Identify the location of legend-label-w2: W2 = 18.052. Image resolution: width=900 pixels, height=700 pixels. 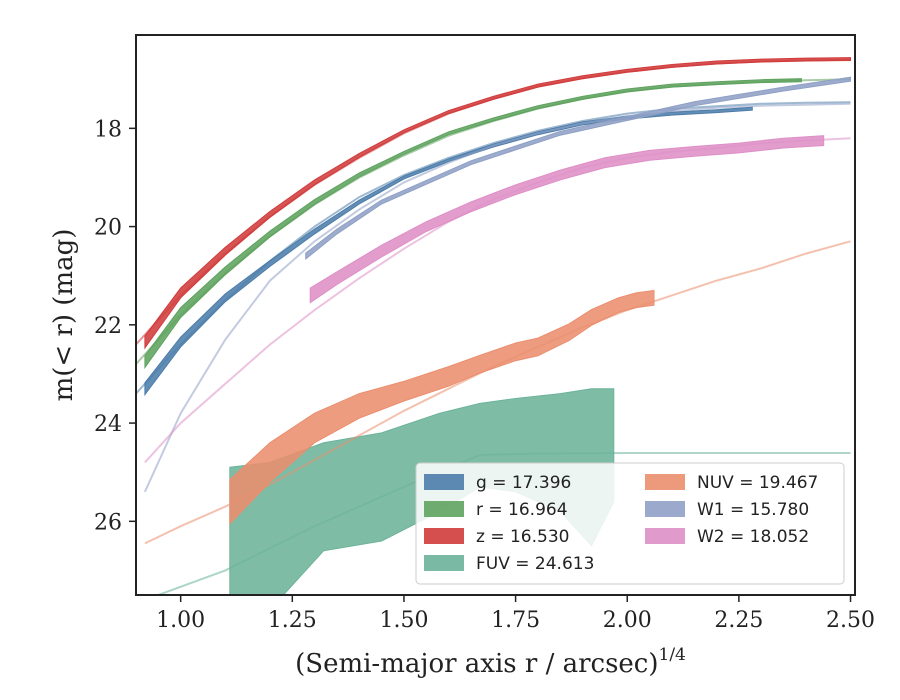
(753, 537).